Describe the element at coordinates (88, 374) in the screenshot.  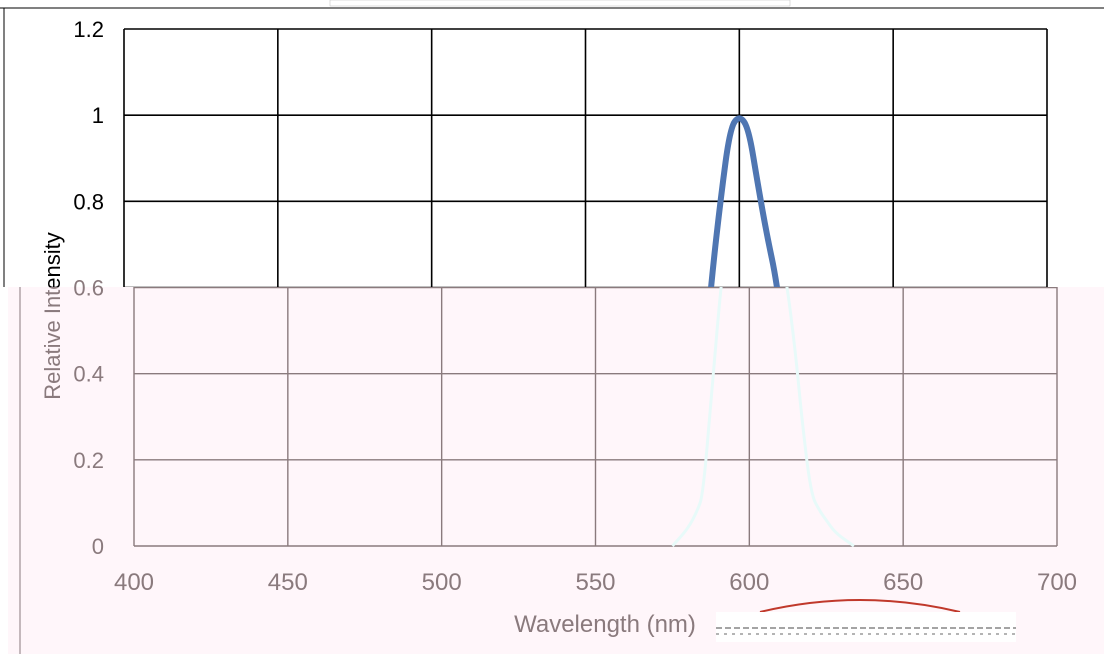
I see `y-tick-label-0.4: 0.4` at that location.